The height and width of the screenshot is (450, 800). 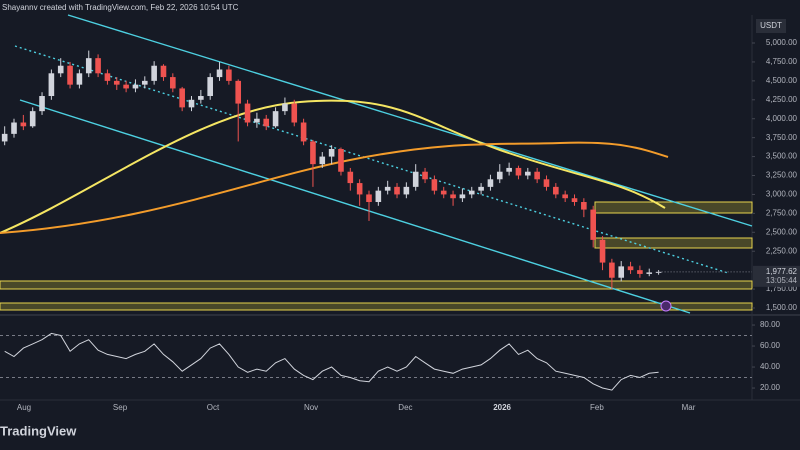 I want to click on y-tick-label: 5,000.00, so click(x=782, y=42).